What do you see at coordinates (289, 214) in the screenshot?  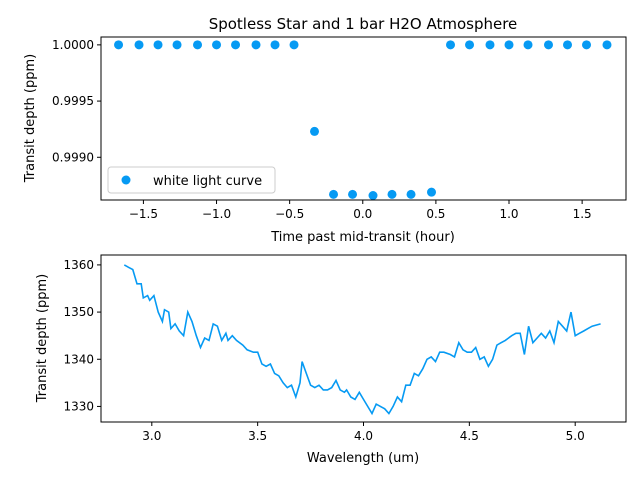 I see `x-tick-label: −0.5` at bounding box center [289, 214].